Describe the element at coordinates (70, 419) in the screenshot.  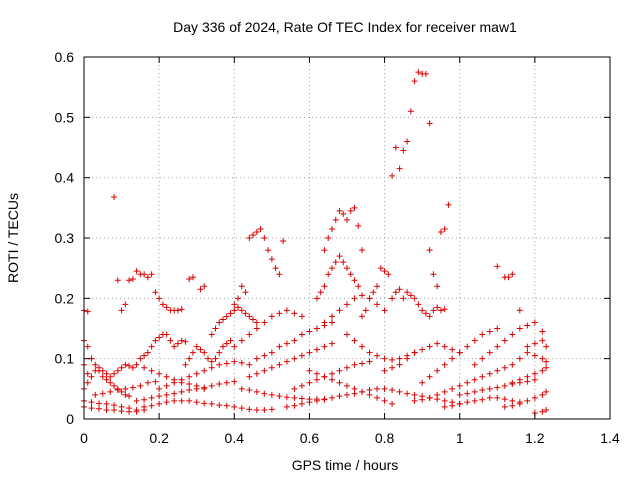
I see `y-tick-label: 0` at that location.